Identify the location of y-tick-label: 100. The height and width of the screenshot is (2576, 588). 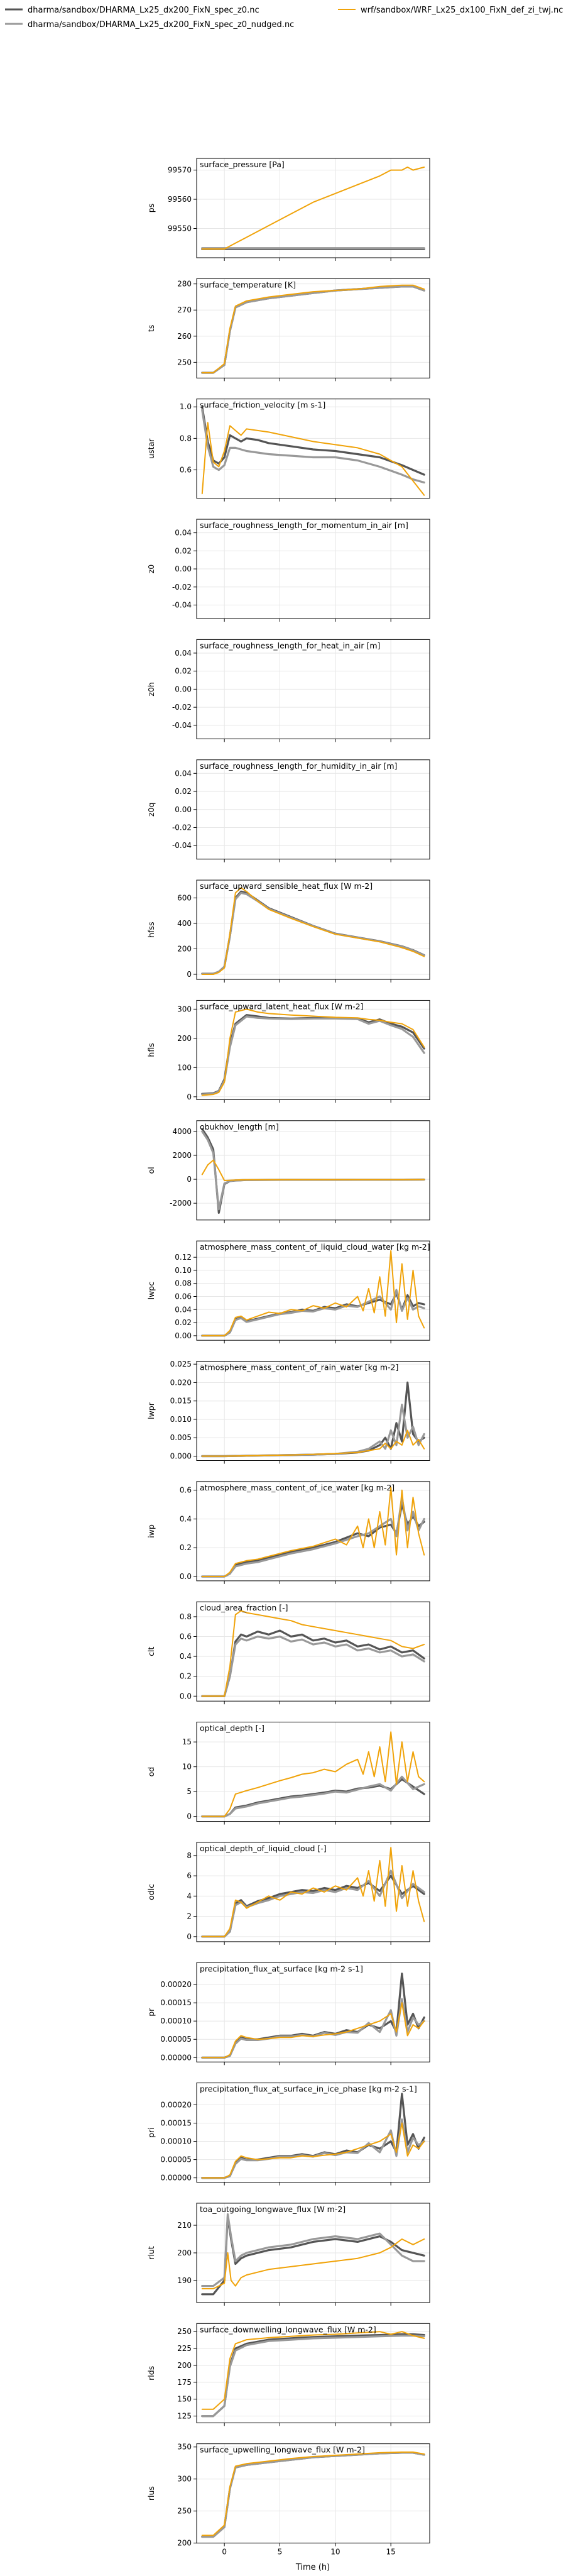
(184, 1067).